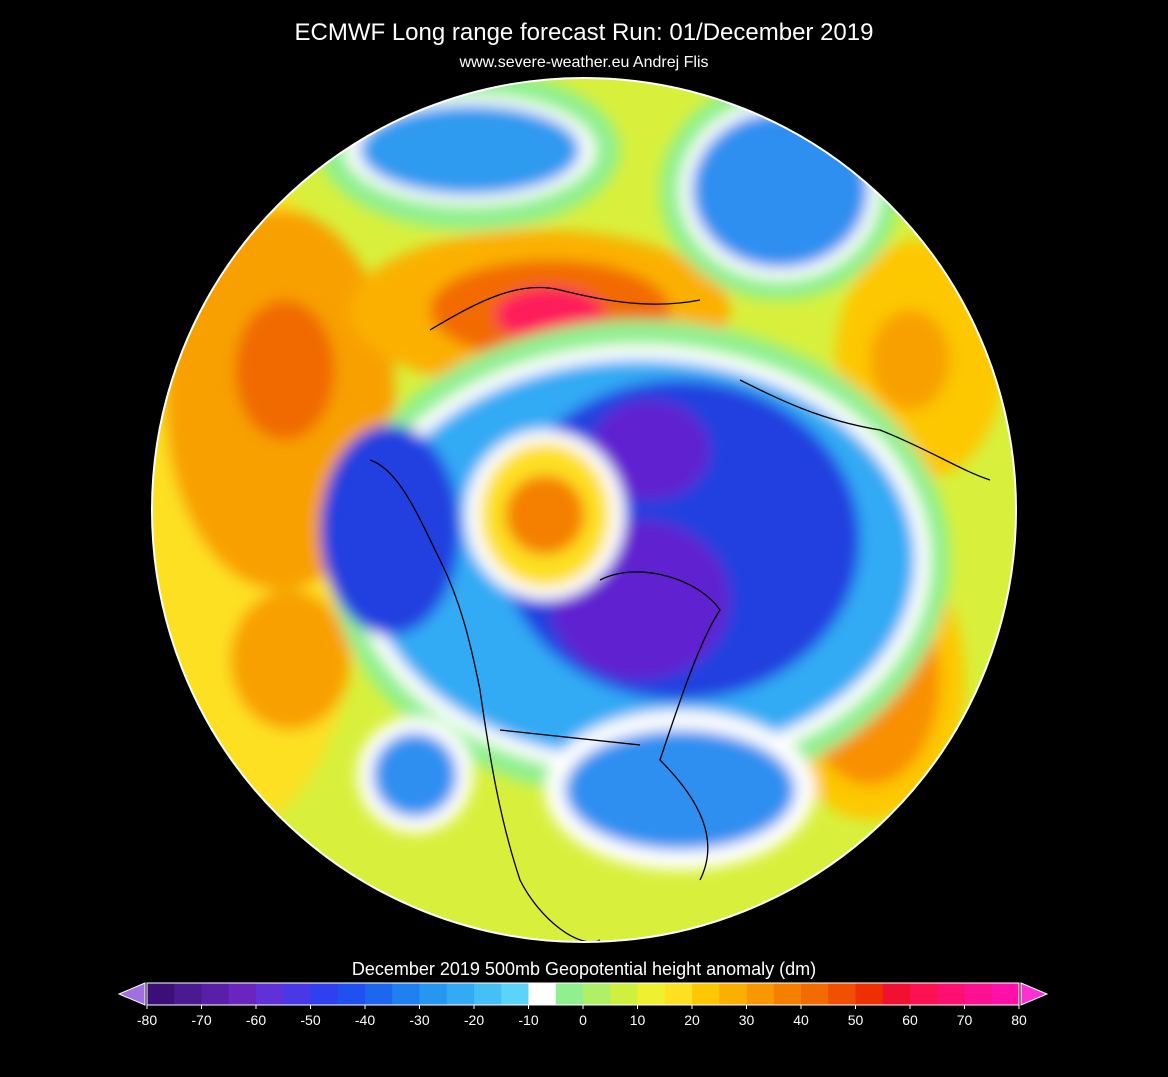 This screenshot has width=1168, height=1077. Describe the element at coordinates (638, 1020) in the screenshot. I see `tick-label: 10` at that location.